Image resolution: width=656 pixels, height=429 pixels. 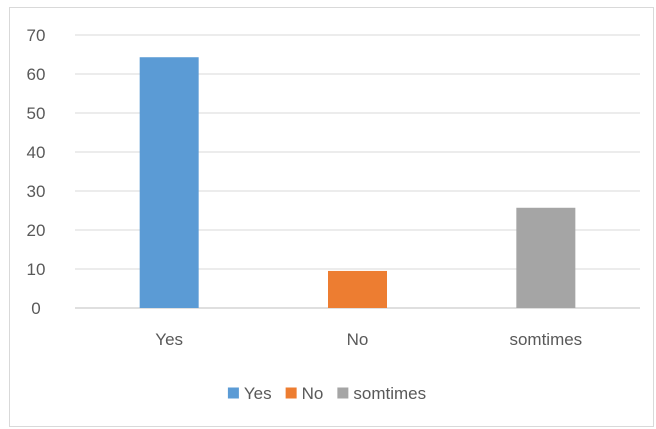 What do you see at coordinates (36, 191) in the screenshot?
I see `y-tick-label: 30` at bounding box center [36, 191].